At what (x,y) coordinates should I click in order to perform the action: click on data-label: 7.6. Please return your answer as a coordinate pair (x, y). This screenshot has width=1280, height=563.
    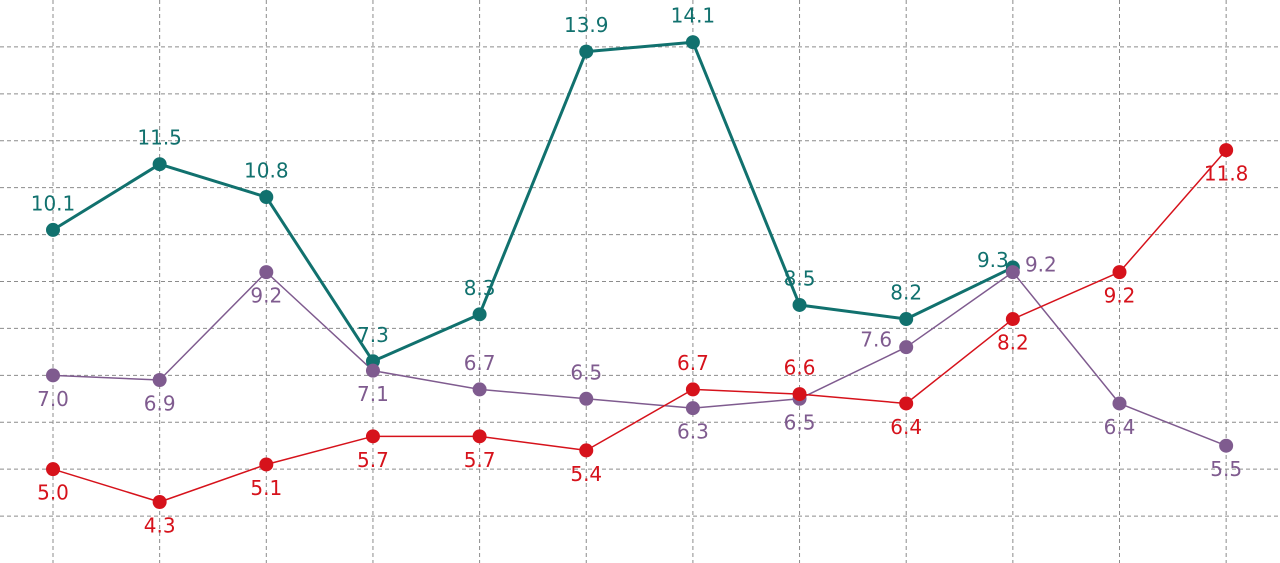
    Looking at the image, I should click on (876, 340).